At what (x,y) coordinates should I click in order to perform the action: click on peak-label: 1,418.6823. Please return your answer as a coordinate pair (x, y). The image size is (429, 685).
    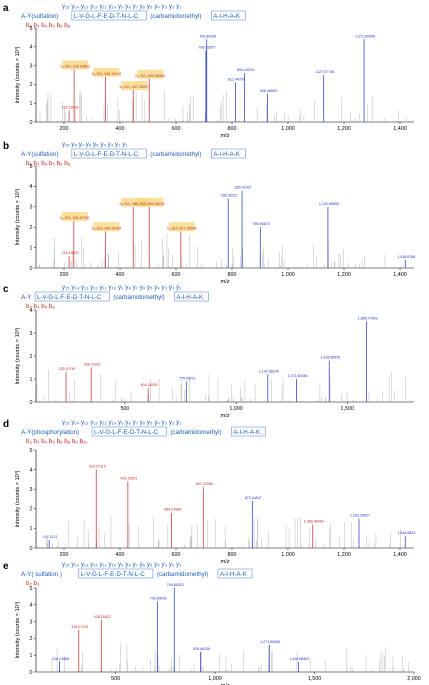
    Looking at the image, I should click on (406, 533).